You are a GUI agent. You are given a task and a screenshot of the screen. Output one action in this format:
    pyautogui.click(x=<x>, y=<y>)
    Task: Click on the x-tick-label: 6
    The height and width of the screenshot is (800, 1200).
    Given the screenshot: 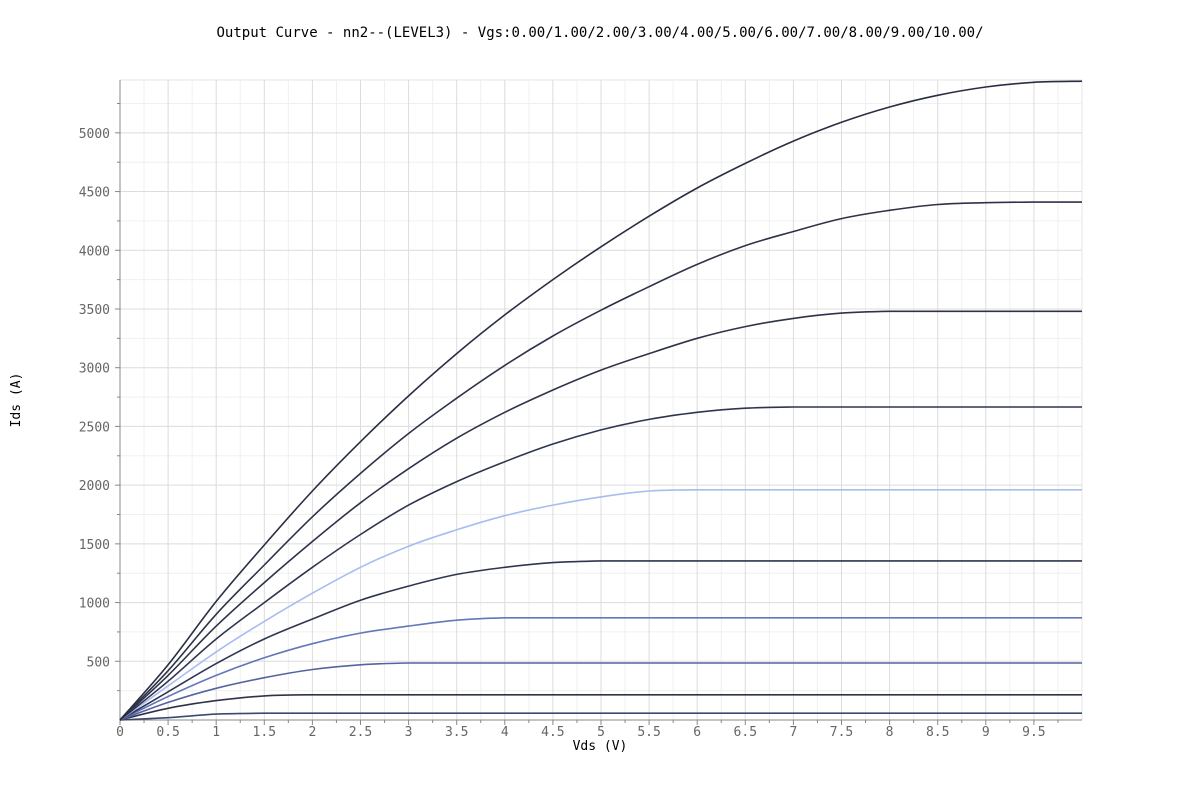 What is the action you would take?
    pyautogui.click(x=697, y=732)
    